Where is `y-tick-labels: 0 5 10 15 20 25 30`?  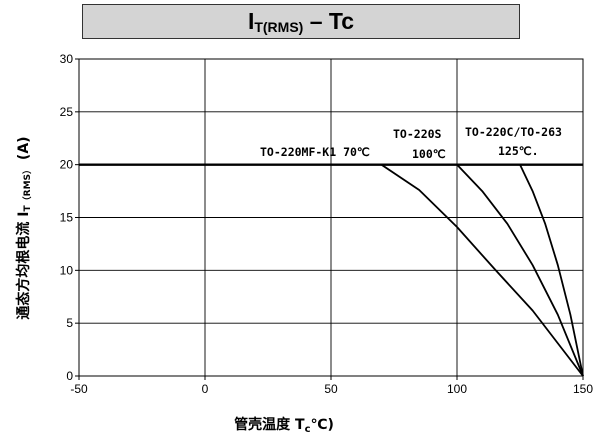
y-tick-labels: 0 5 10 15 20 25 30 is located at coordinates (67, 217).